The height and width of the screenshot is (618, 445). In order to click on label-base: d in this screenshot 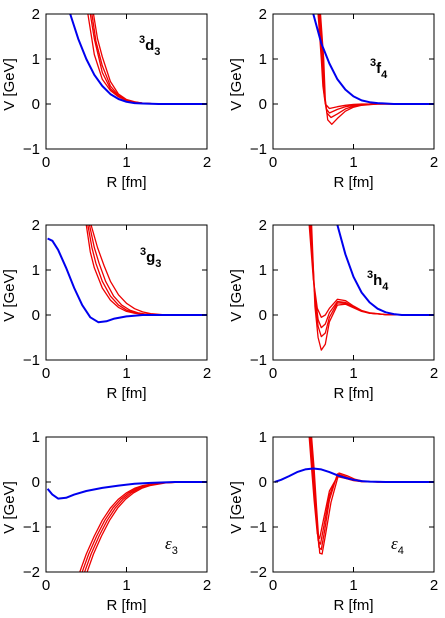, I will do `click(149, 45)`.